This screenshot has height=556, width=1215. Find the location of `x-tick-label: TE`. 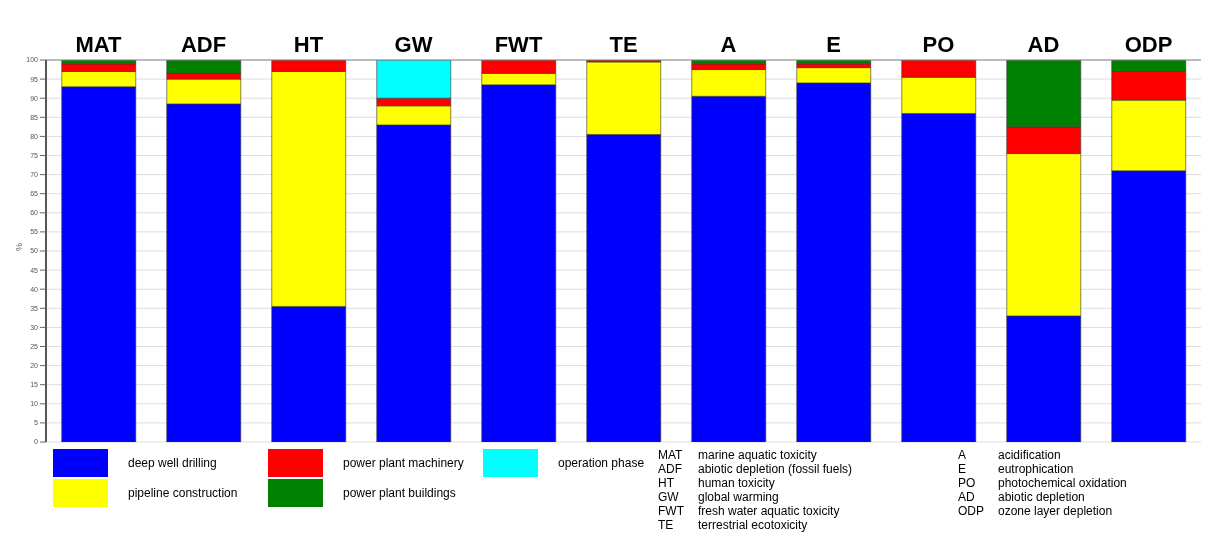

x-tick-label: TE is located at coordinates (623, 44).